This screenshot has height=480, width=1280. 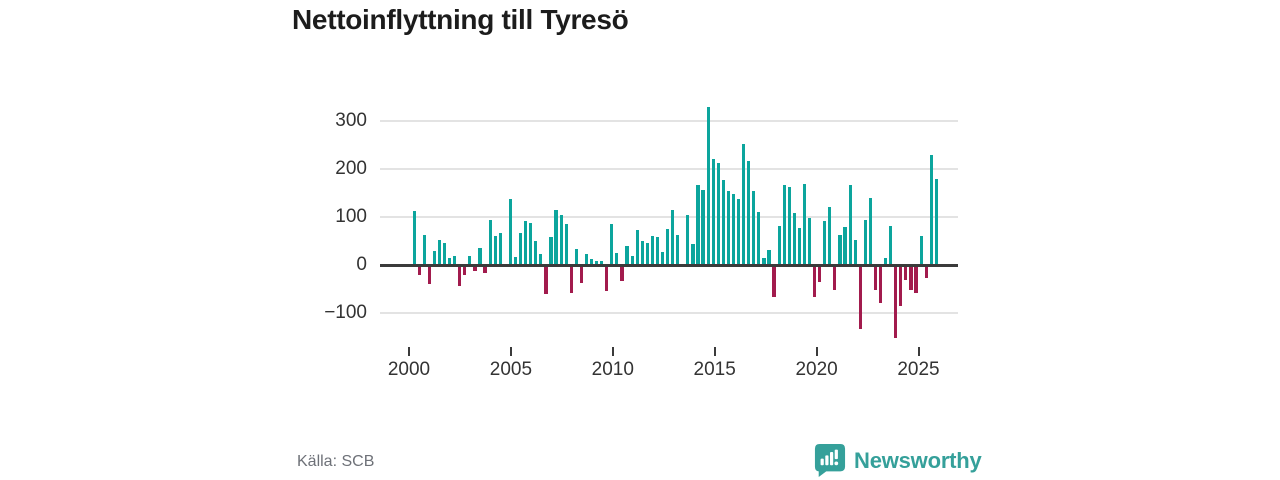 I want to click on bar-quarter-2012q3, so click(x=668, y=247).